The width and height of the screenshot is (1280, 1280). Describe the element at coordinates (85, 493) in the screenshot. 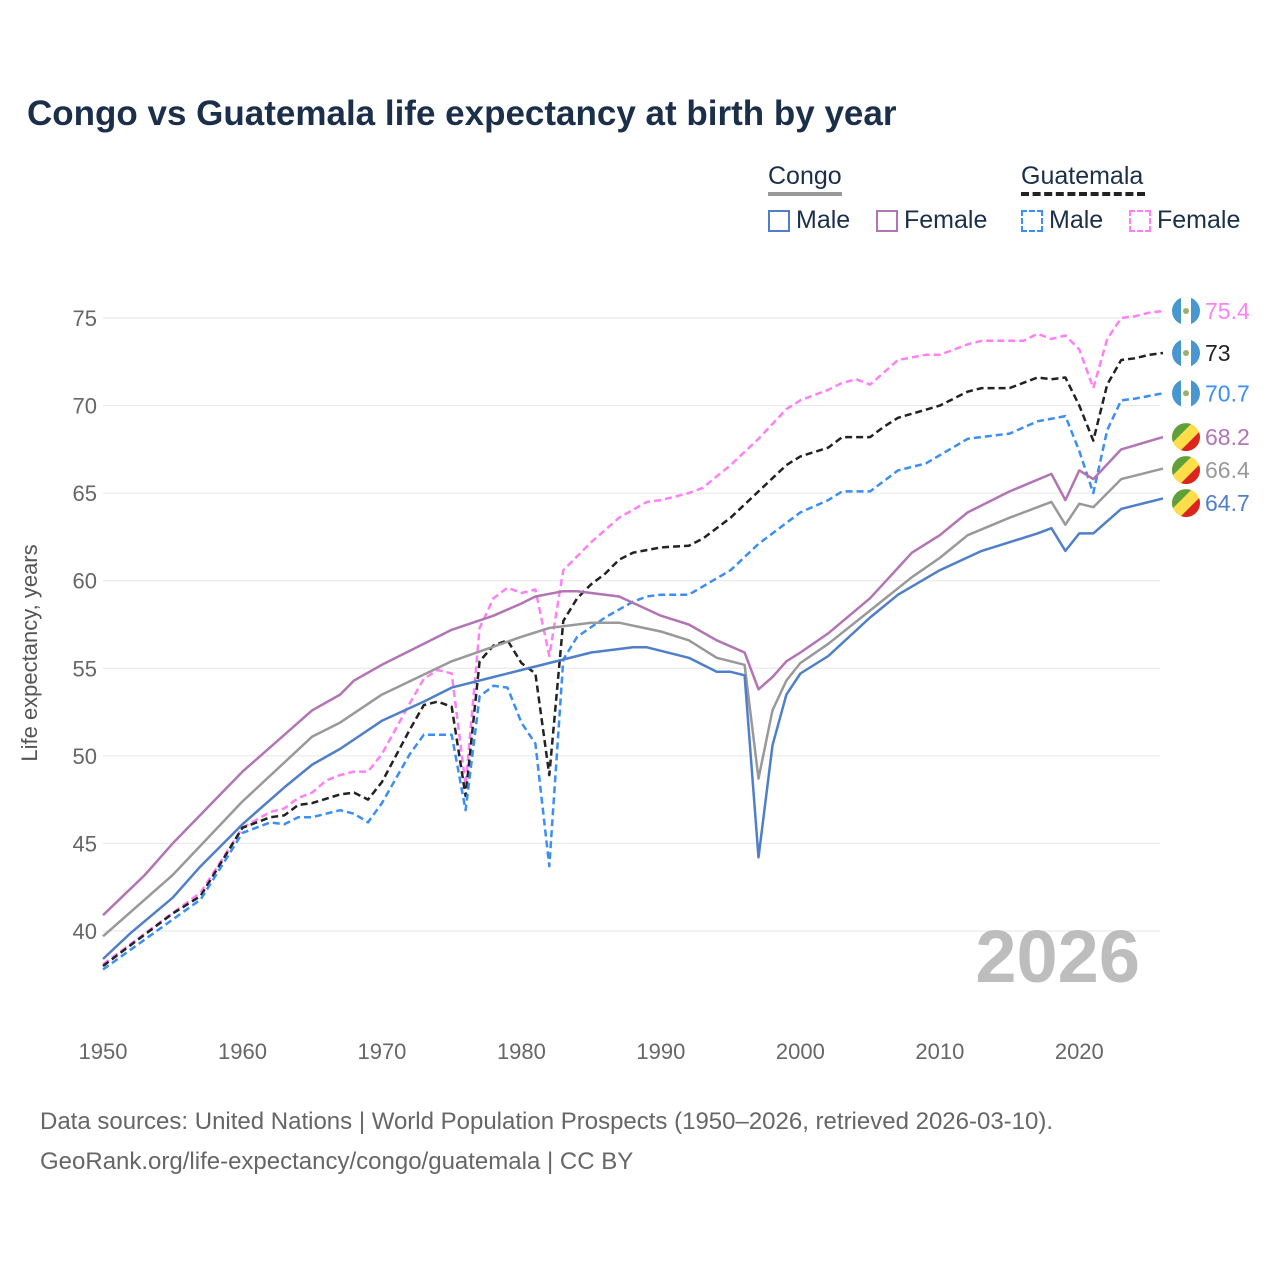

I see `y-tick-label: 65` at that location.